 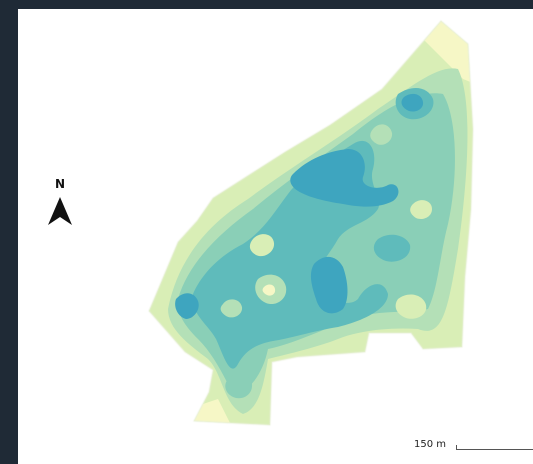 What do you see at coordinates (329, 285) in the screenshot?
I see `contour-level-5-south` at bounding box center [329, 285].